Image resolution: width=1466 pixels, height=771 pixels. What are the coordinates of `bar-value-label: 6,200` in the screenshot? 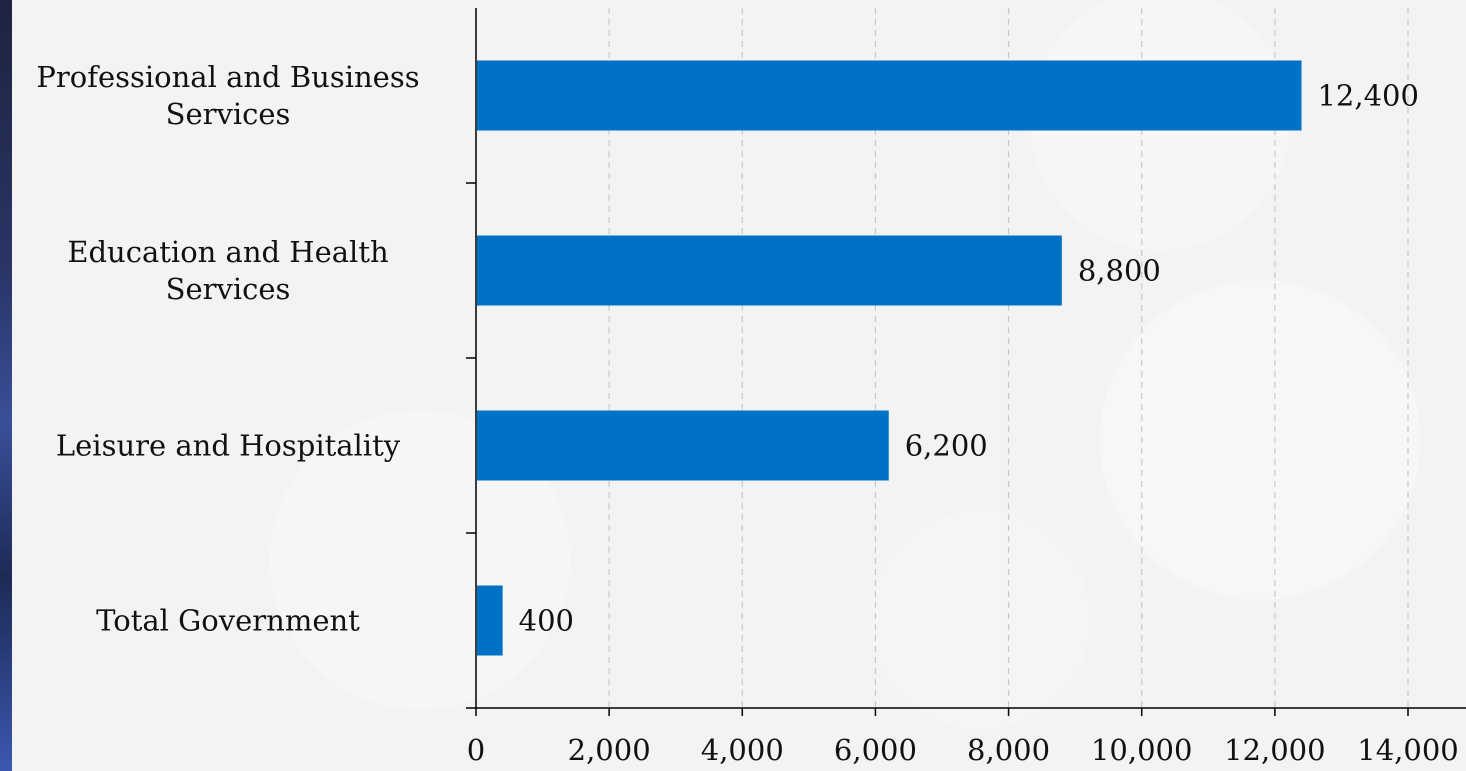 It's located at (946, 446).